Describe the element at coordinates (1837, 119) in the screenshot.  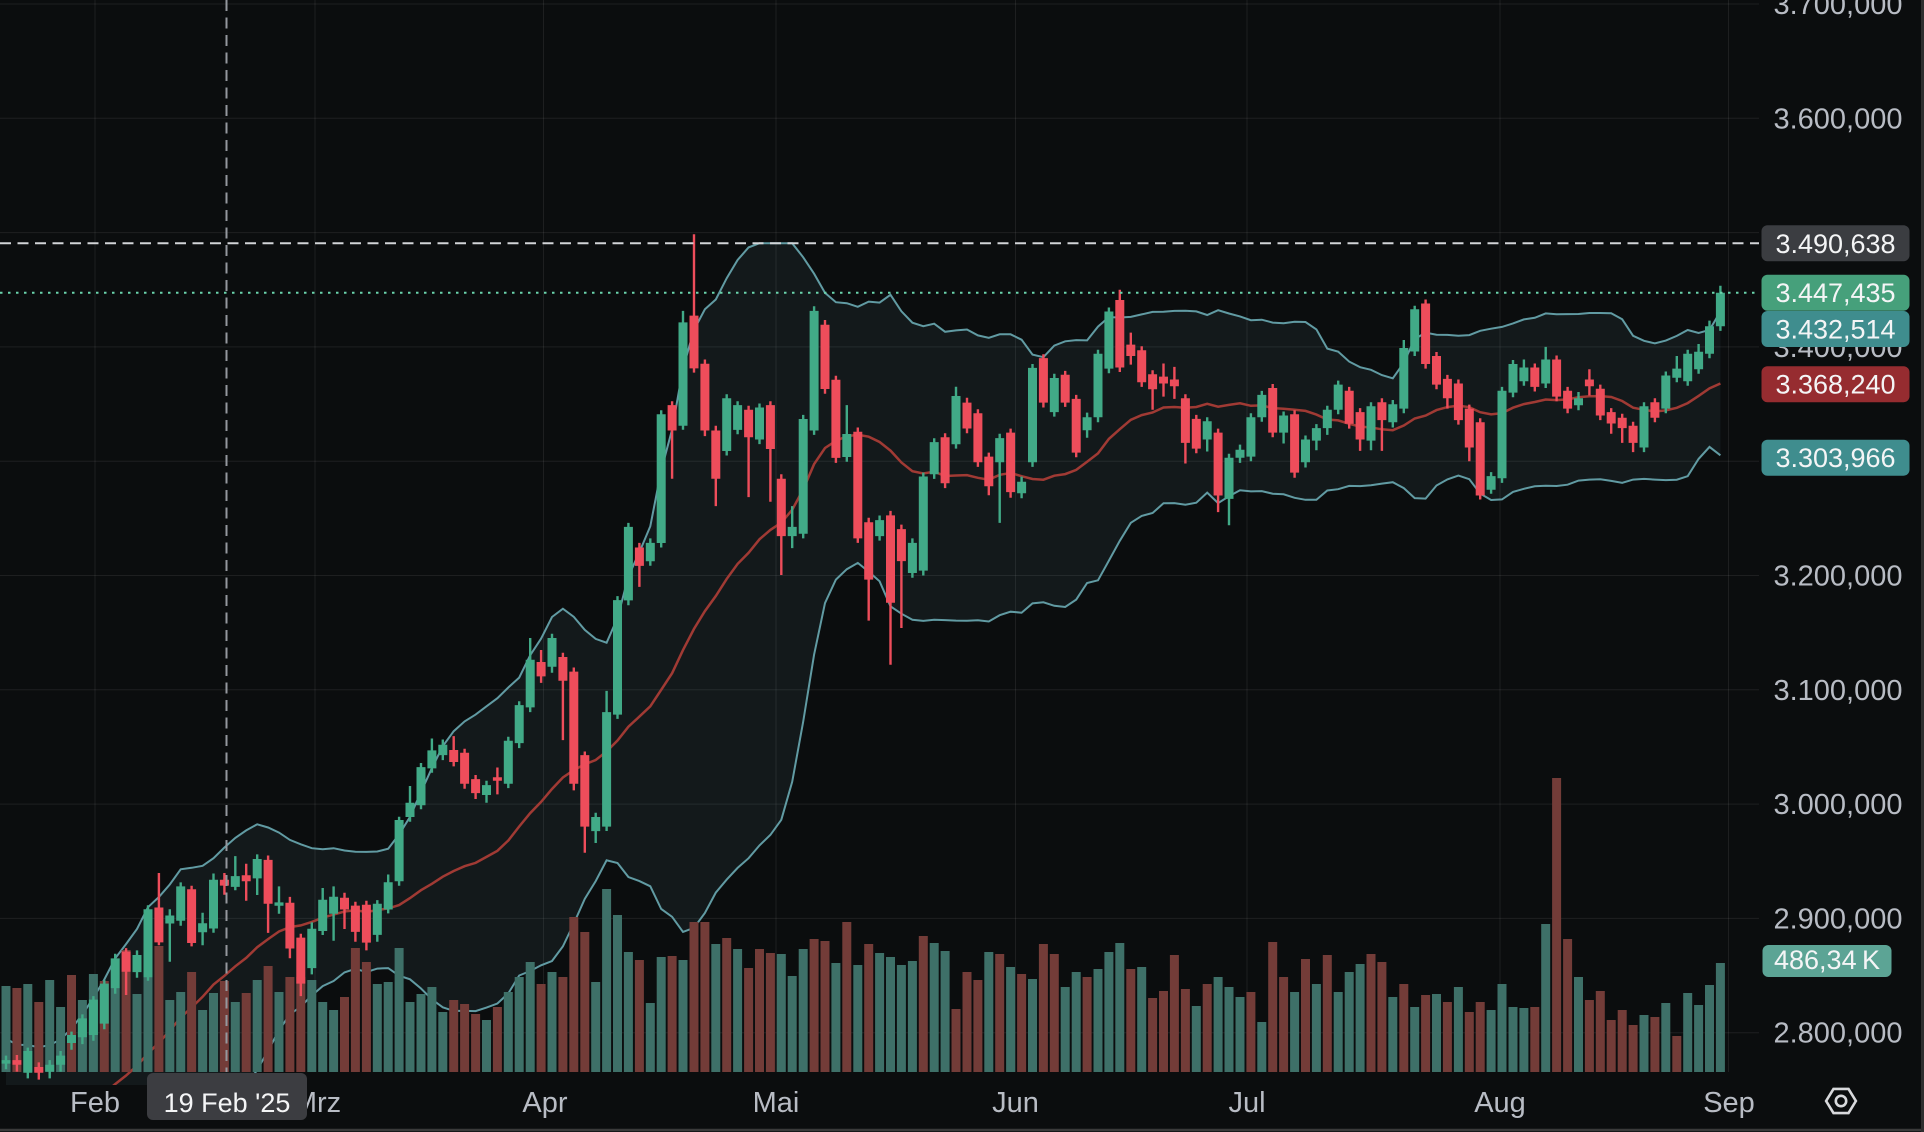
I see `svg-text: 3.600,000` at that location.